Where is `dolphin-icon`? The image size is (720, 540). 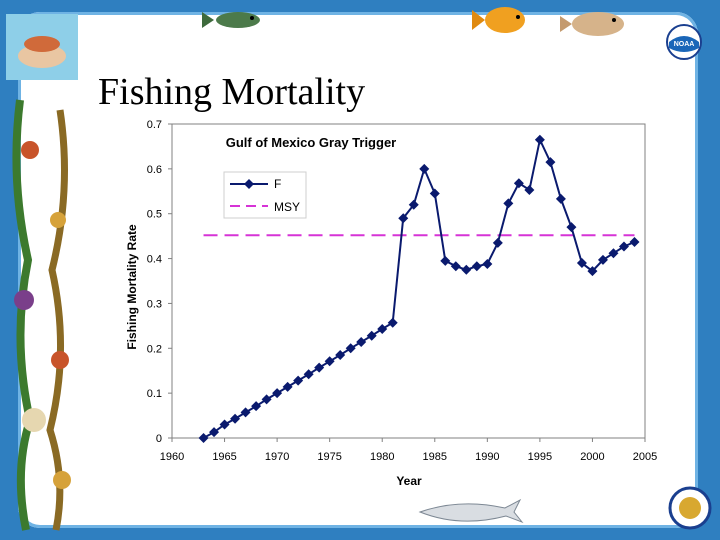
dolphin-icon is located at coordinates (471, 511).